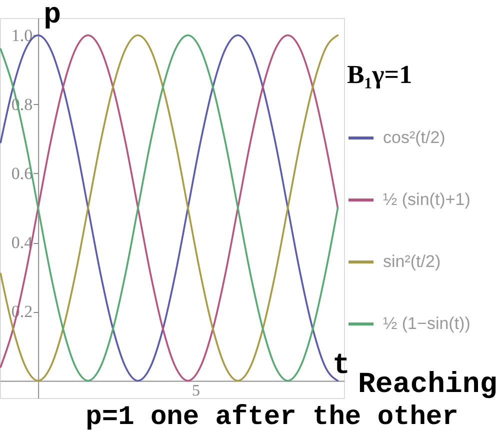 The image size is (501, 431). What do you see at coordinates (428, 384) in the screenshot?
I see `text: Reaching` at bounding box center [428, 384].